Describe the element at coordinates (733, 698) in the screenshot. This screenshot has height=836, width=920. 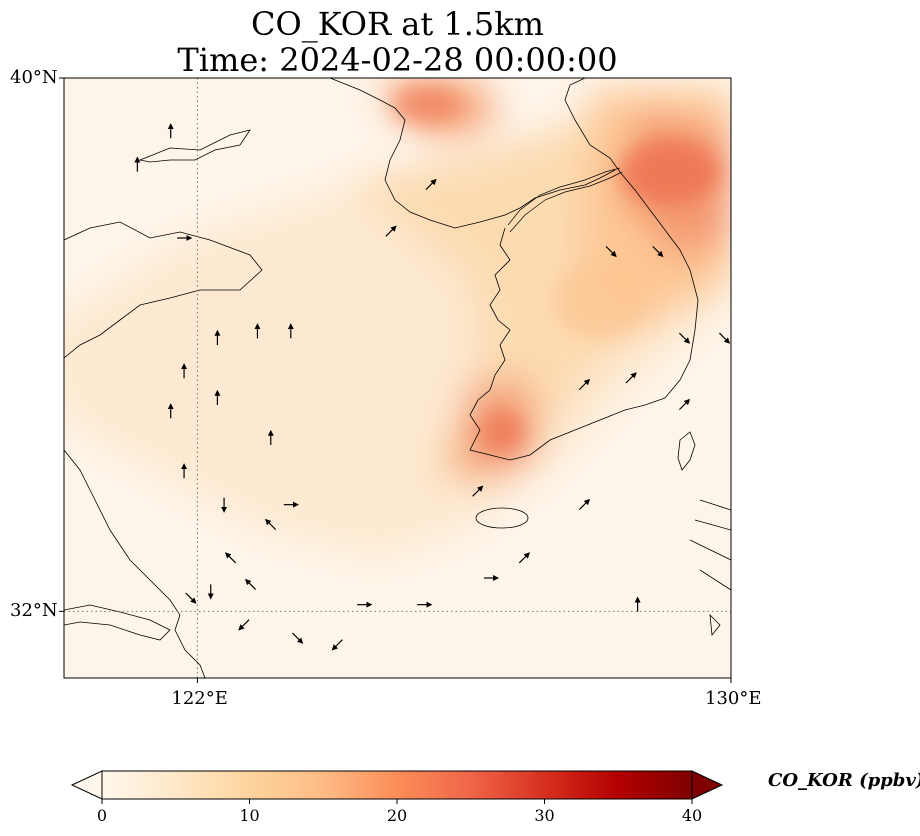
I see `lon-tick-130: 130°E` at that location.